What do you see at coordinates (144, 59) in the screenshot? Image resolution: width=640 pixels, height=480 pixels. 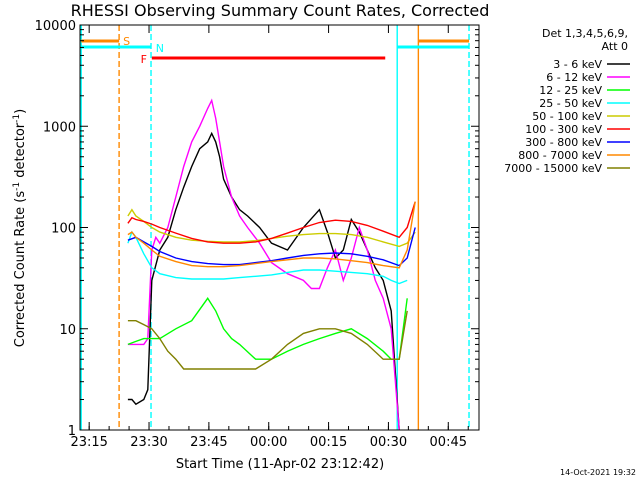 I see `state-label-f: F` at bounding box center [144, 59].